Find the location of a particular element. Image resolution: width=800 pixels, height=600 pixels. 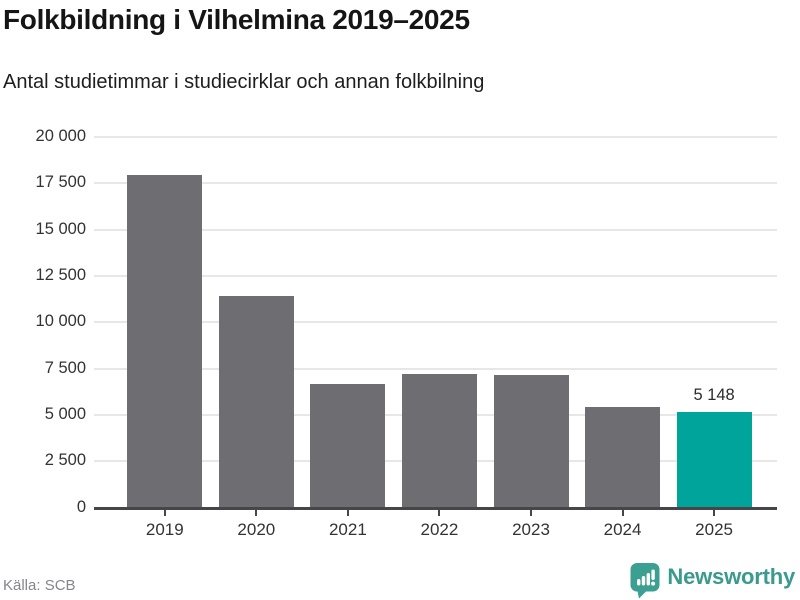

x-axis-label-2024: 2024 is located at coordinates (622, 529).